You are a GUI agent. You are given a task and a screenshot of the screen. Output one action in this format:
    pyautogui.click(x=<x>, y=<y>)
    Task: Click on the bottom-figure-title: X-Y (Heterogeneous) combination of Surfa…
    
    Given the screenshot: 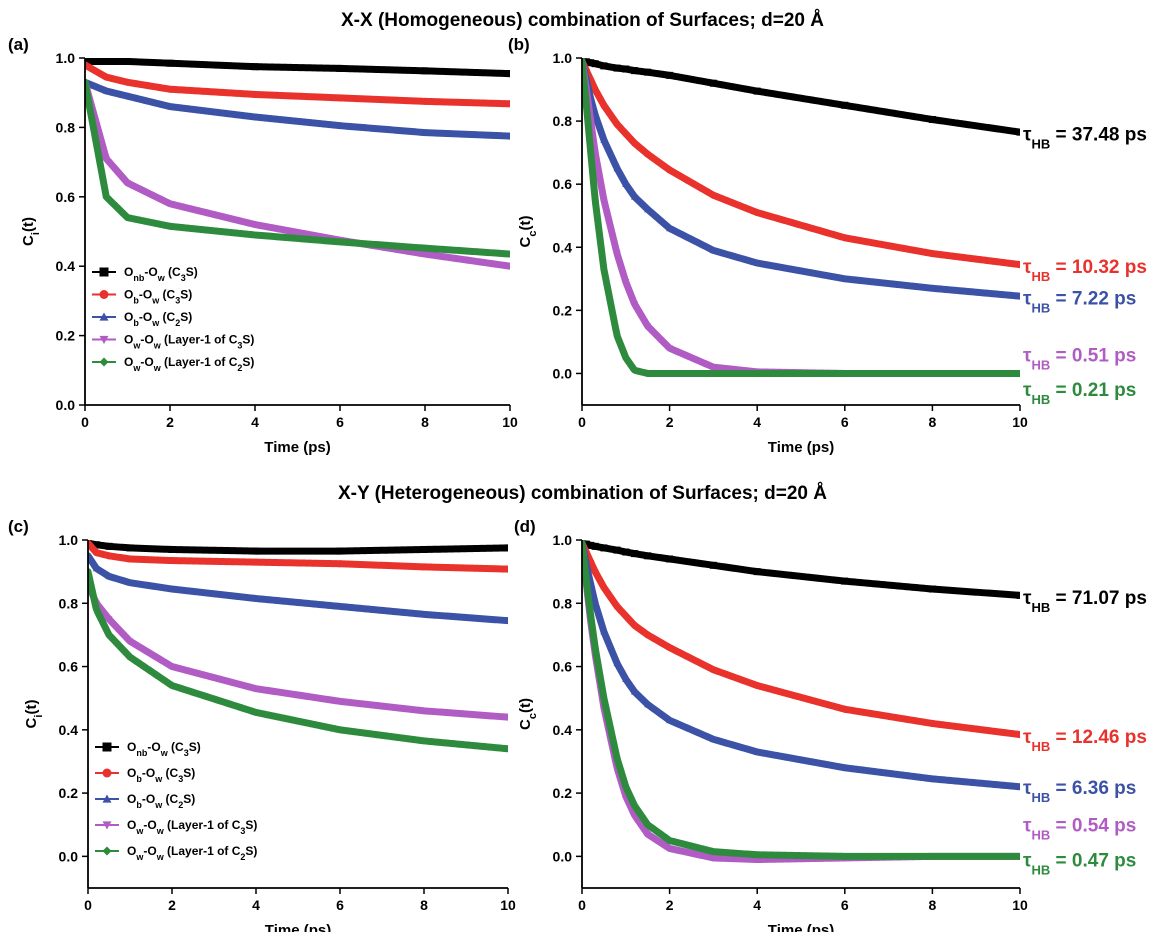 What is the action you would take?
    pyautogui.click(x=582, y=493)
    